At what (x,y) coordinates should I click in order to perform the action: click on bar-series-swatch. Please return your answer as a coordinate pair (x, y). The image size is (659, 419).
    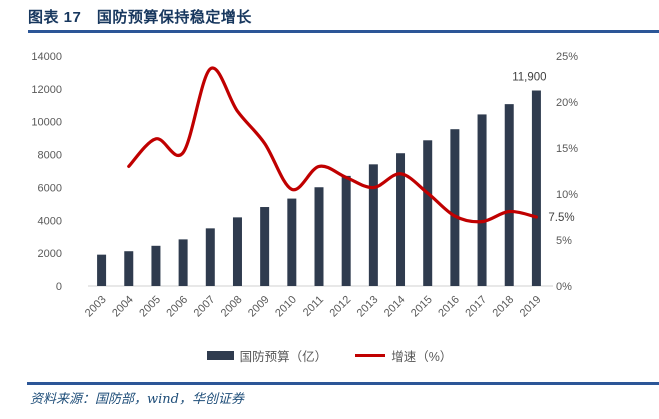
    Looking at the image, I should click on (220, 355).